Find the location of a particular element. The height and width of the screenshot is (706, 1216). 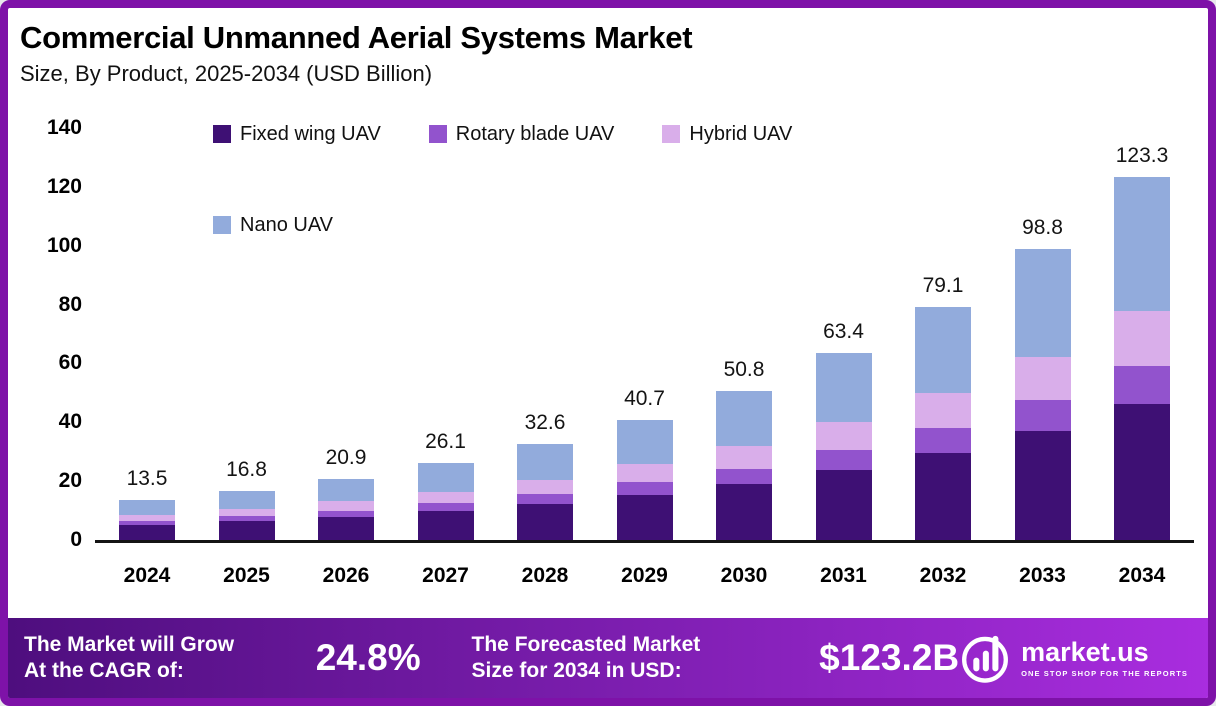

bar-total-label: 79.1 is located at coordinates (943, 286).